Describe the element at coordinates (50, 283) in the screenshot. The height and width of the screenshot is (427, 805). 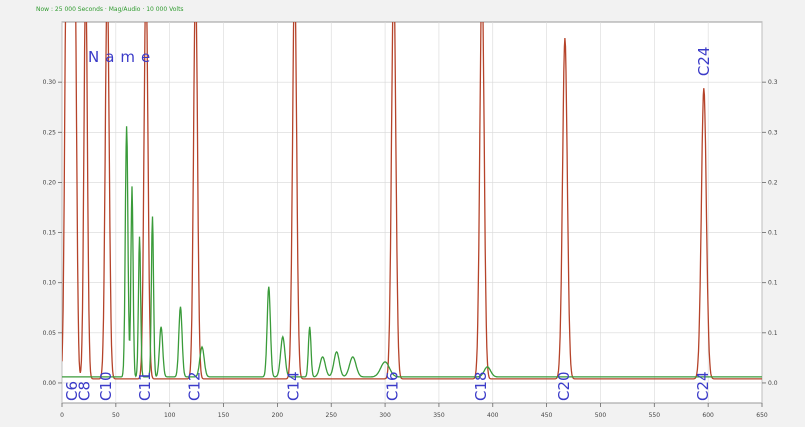
I see `y-tick-label-left: 0.10` at that location.